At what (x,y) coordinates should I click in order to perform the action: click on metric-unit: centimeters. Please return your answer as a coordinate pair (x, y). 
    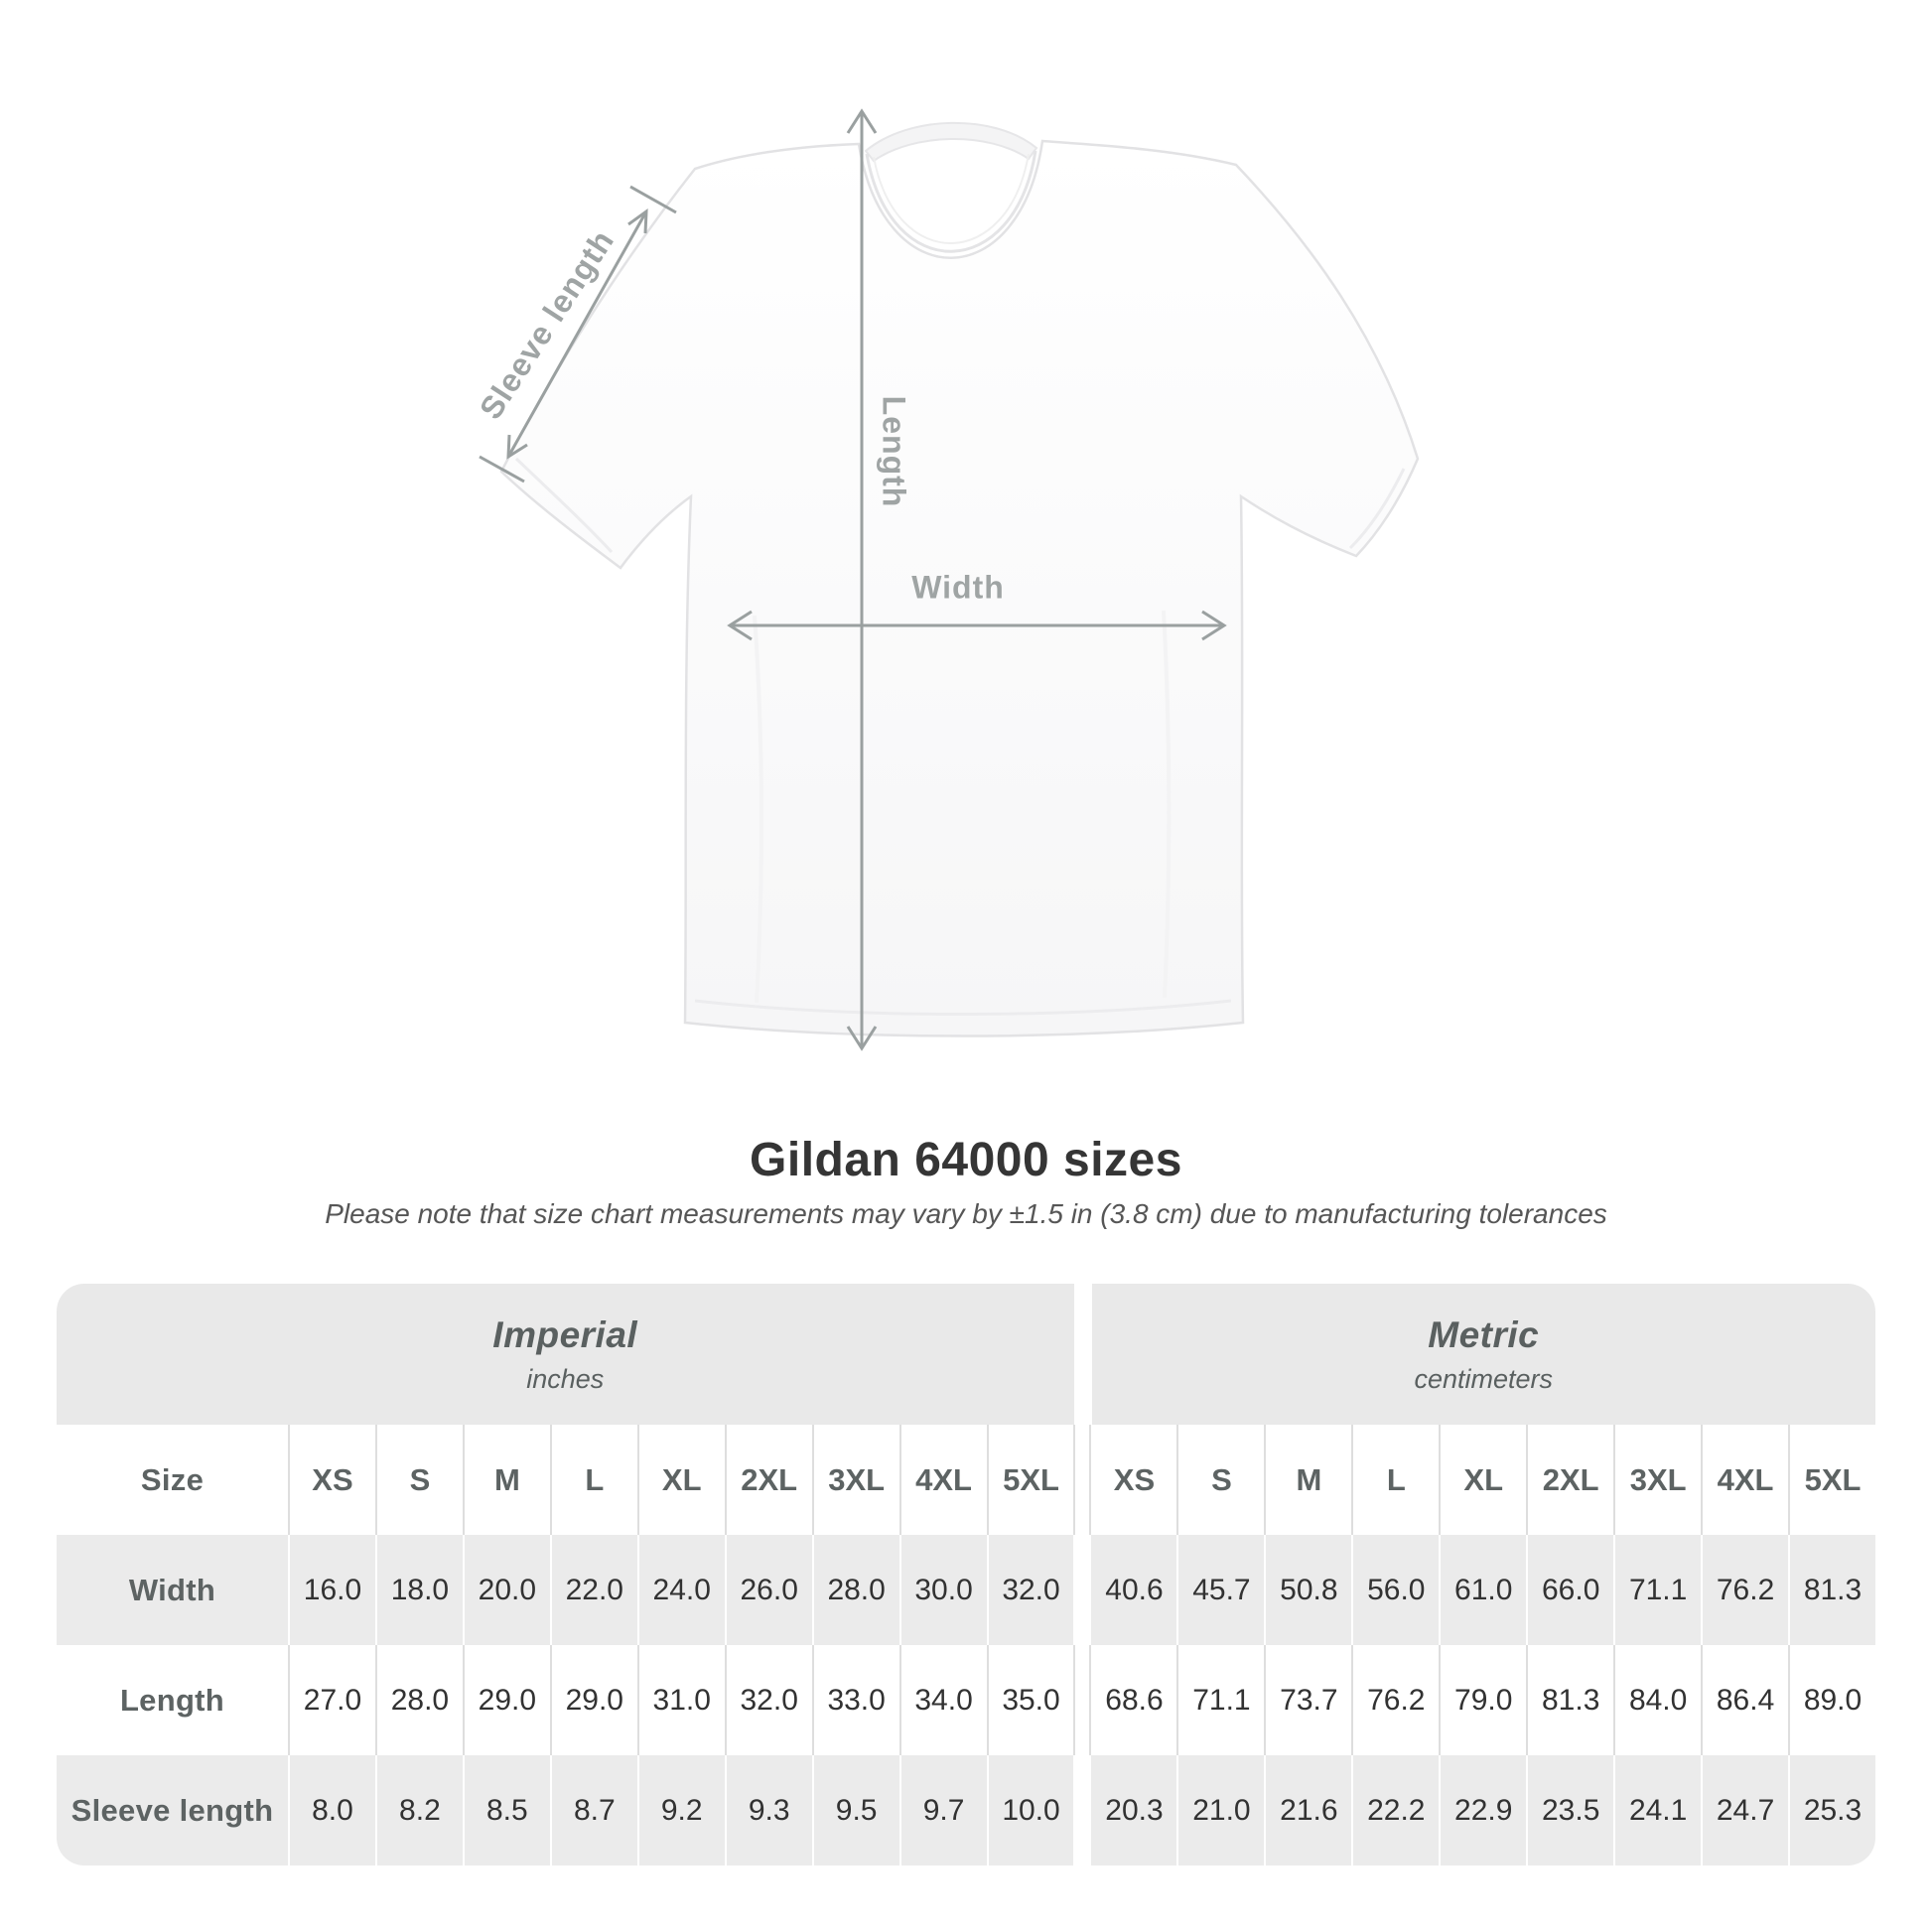
    Looking at the image, I should click on (1484, 1379).